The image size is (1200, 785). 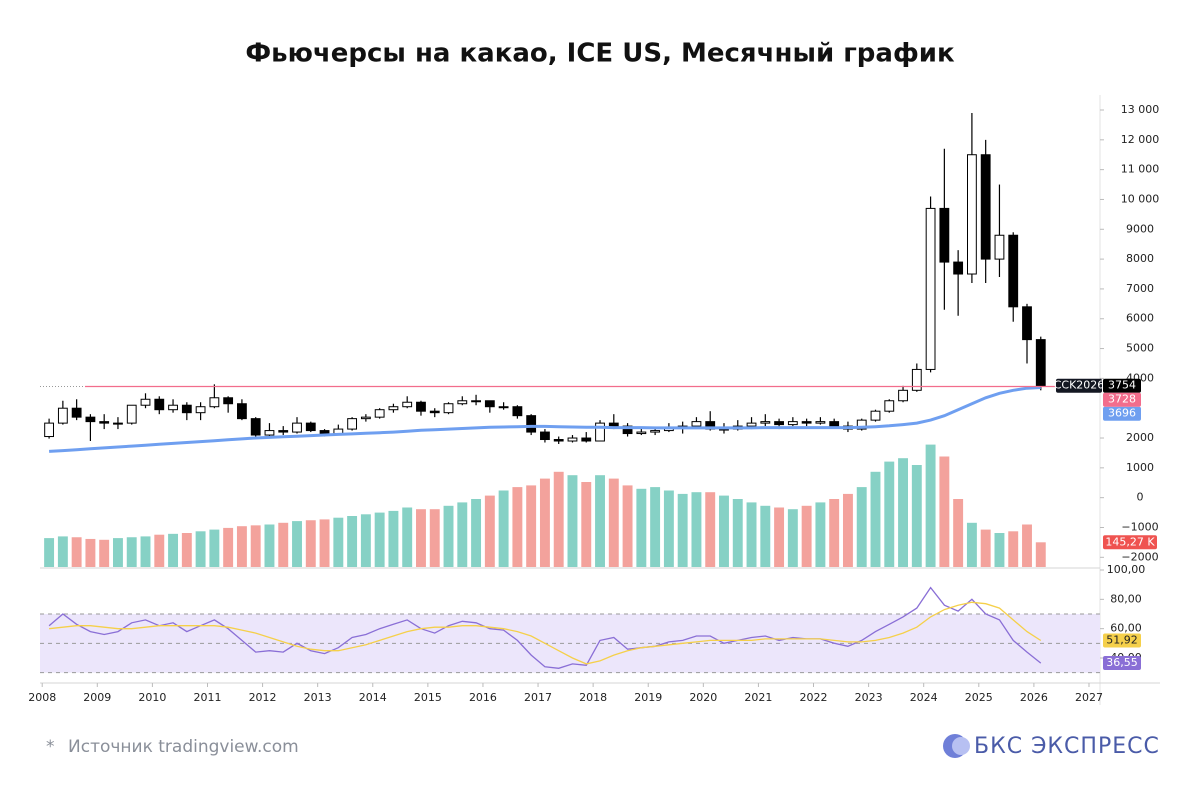 What do you see at coordinates (1122, 413) in the screenshot?
I see `ma-label-box` at bounding box center [1122, 413].